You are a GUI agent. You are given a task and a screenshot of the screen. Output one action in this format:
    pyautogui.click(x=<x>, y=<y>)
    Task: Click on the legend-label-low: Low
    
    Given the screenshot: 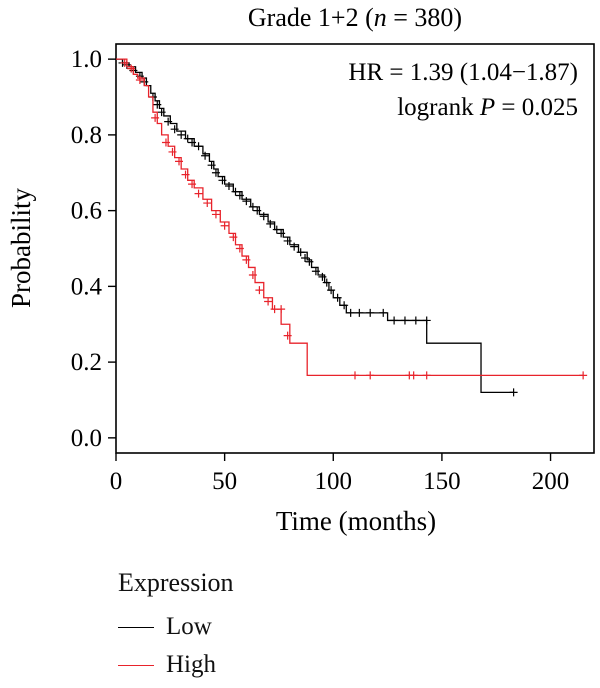 What is the action you would take?
    pyautogui.click(x=189, y=626)
    